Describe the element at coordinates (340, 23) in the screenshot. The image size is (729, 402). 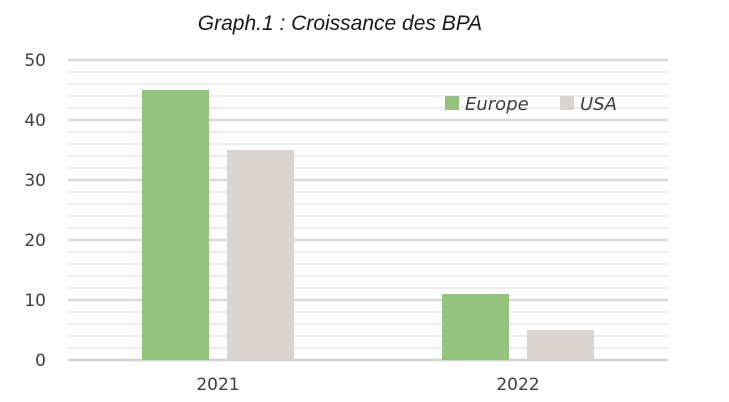
I see `chart-title: Graph.1 : Croissance des BPA` at that location.